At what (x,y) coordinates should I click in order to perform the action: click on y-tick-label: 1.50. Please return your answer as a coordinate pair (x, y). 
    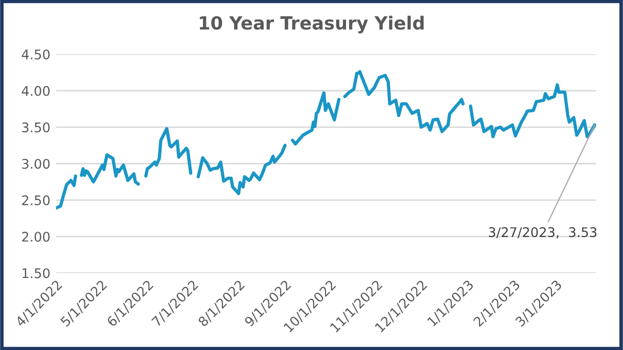
    Looking at the image, I should click on (36, 273).